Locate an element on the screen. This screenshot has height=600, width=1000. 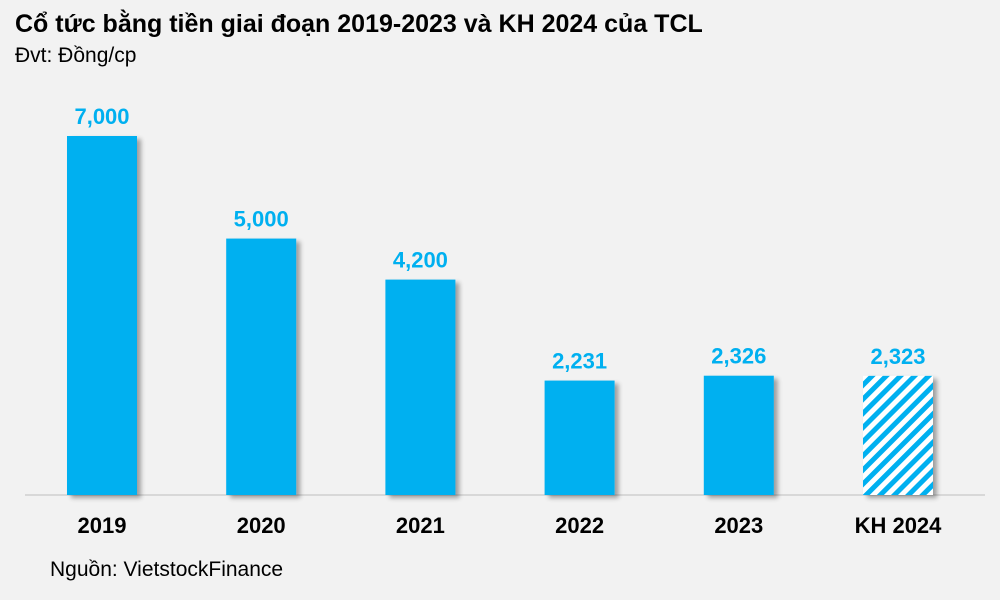
x-tick-label: 2021 is located at coordinates (420, 525).